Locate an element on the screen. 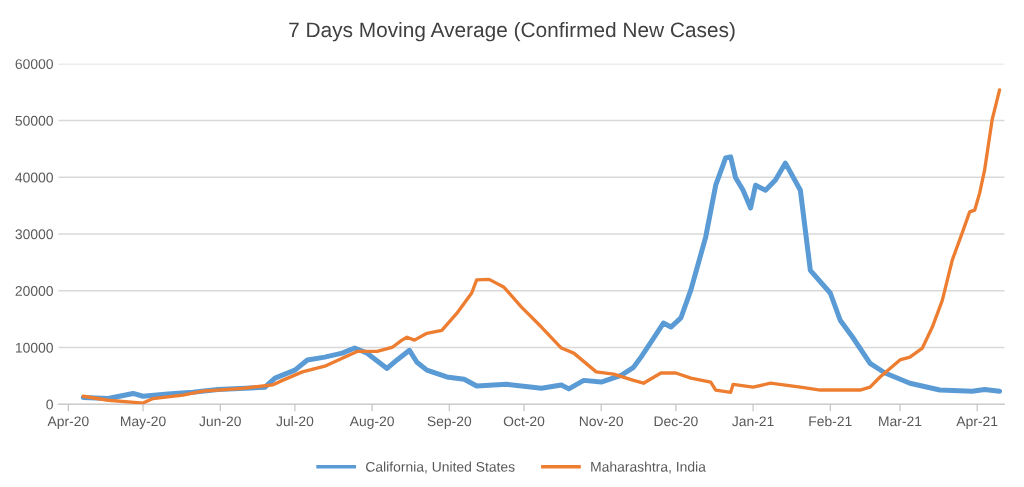 The width and height of the screenshot is (1024, 487). x-tick-label: Sep-20 is located at coordinates (449, 422).